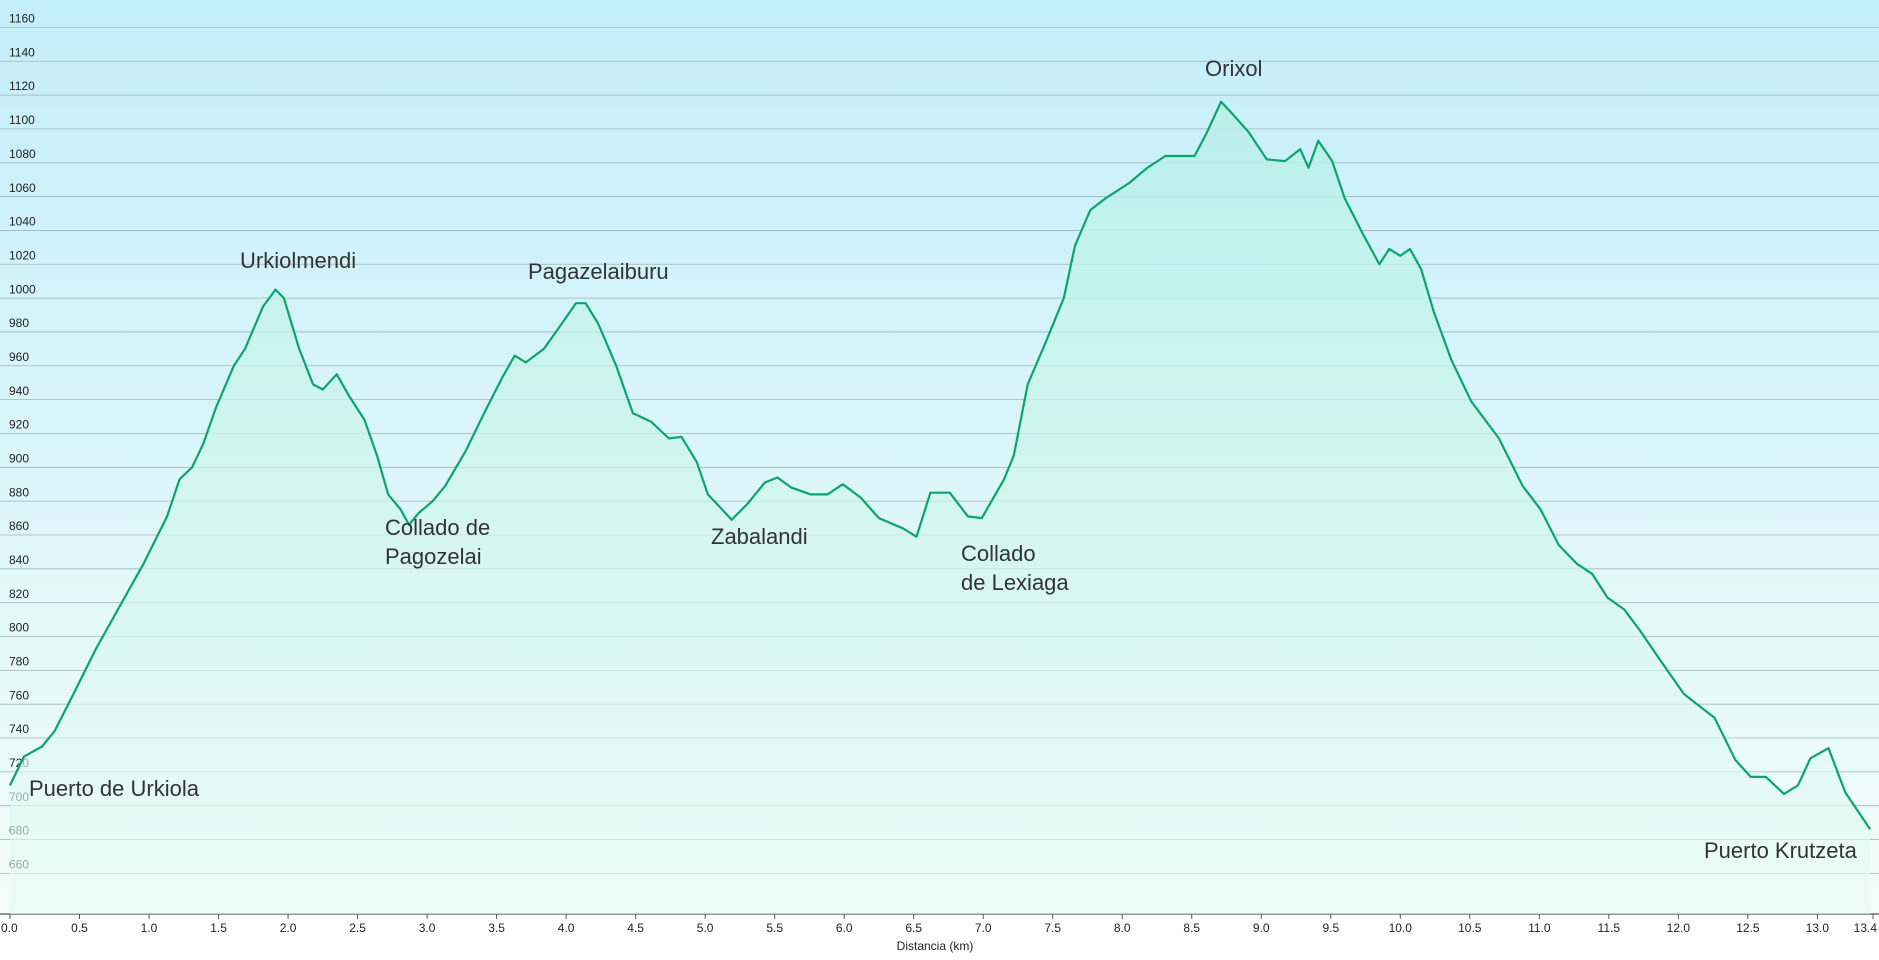 The height and width of the screenshot is (960, 1879). What do you see at coordinates (19, 425) in the screenshot?
I see `y-tick-label: 920` at bounding box center [19, 425].